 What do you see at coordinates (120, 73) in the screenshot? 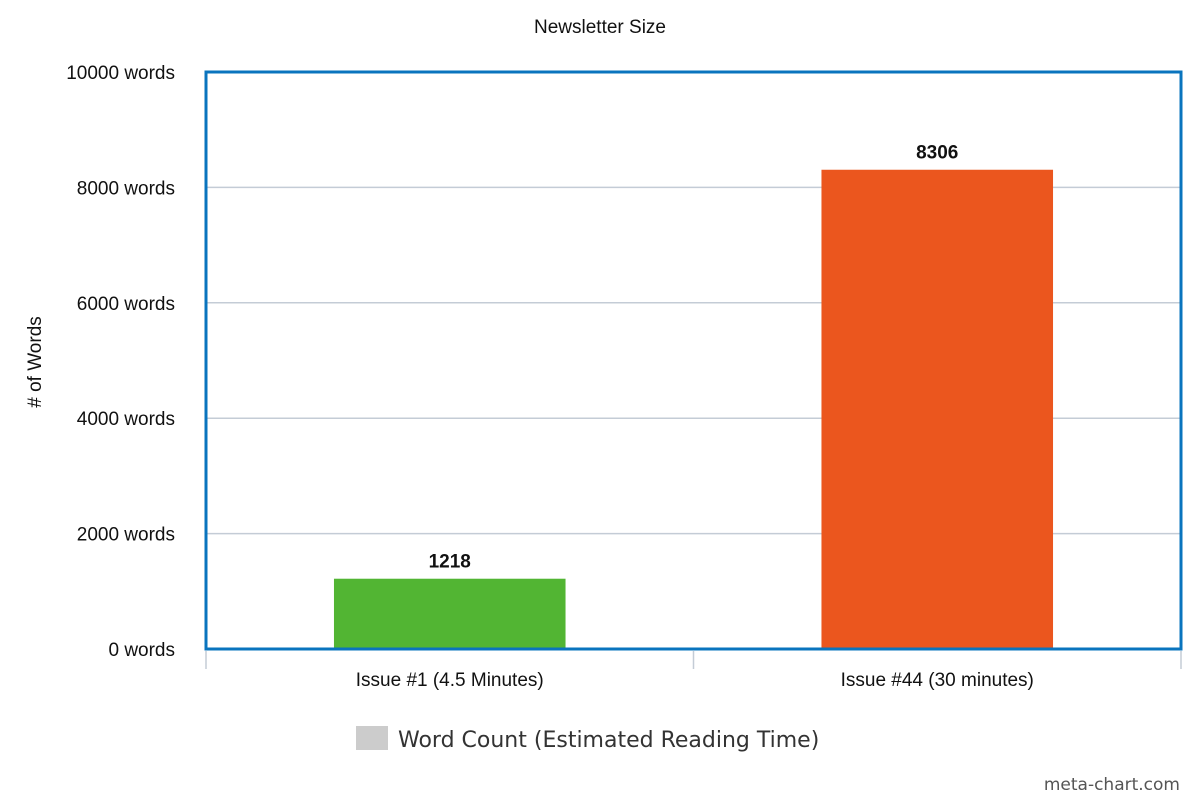
I see `y-tick-label: 10000 words` at bounding box center [120, 73].